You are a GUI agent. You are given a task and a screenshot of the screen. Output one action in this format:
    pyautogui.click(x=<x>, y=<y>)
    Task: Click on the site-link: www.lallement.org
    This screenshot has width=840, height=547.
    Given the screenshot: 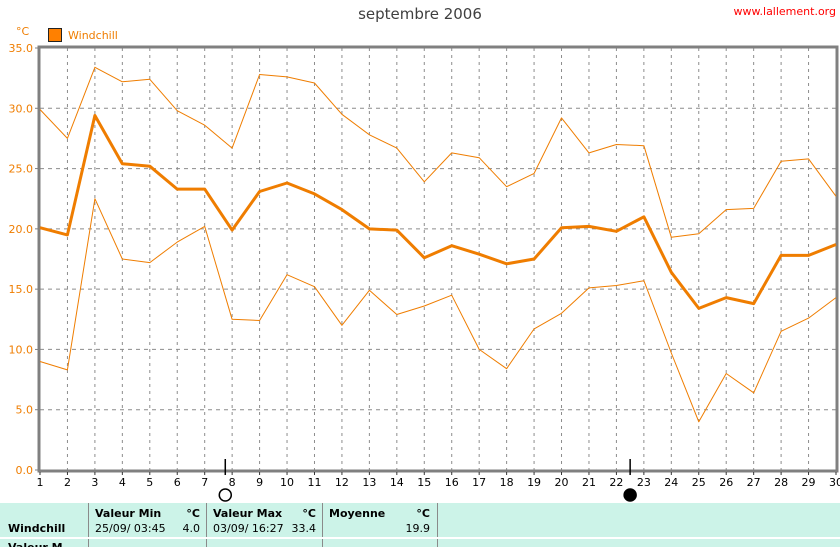 What is the action you would take?
    pyautogui.click(x=784, y=11)
    